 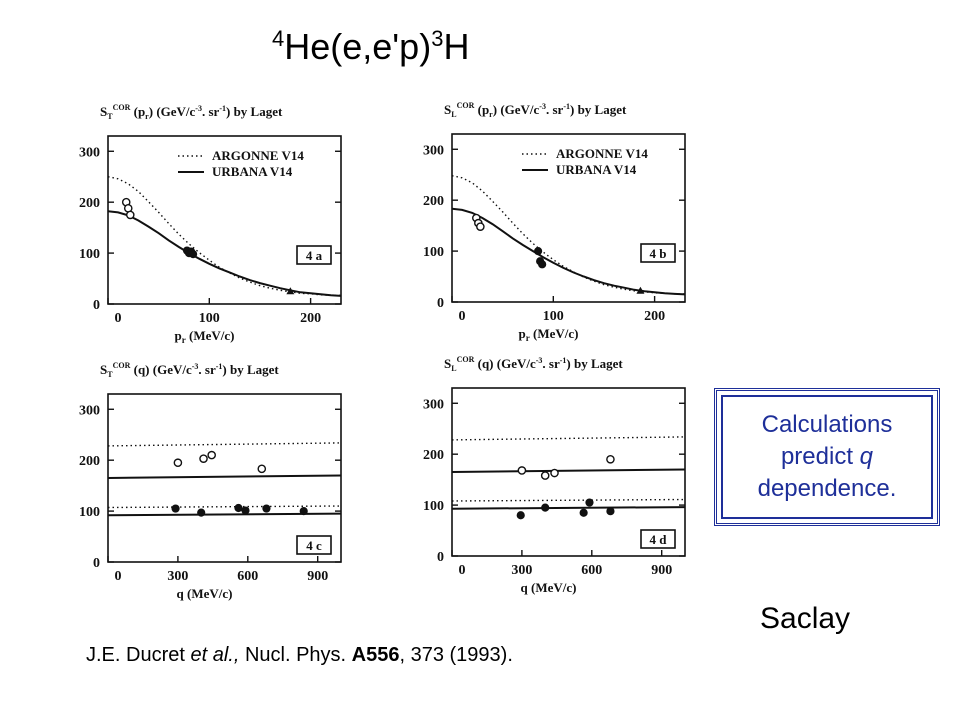 What do you see at coordinates (528, 338) in the screenshot?
I see `x-label-sub: r` at bounding box center [528, 338].